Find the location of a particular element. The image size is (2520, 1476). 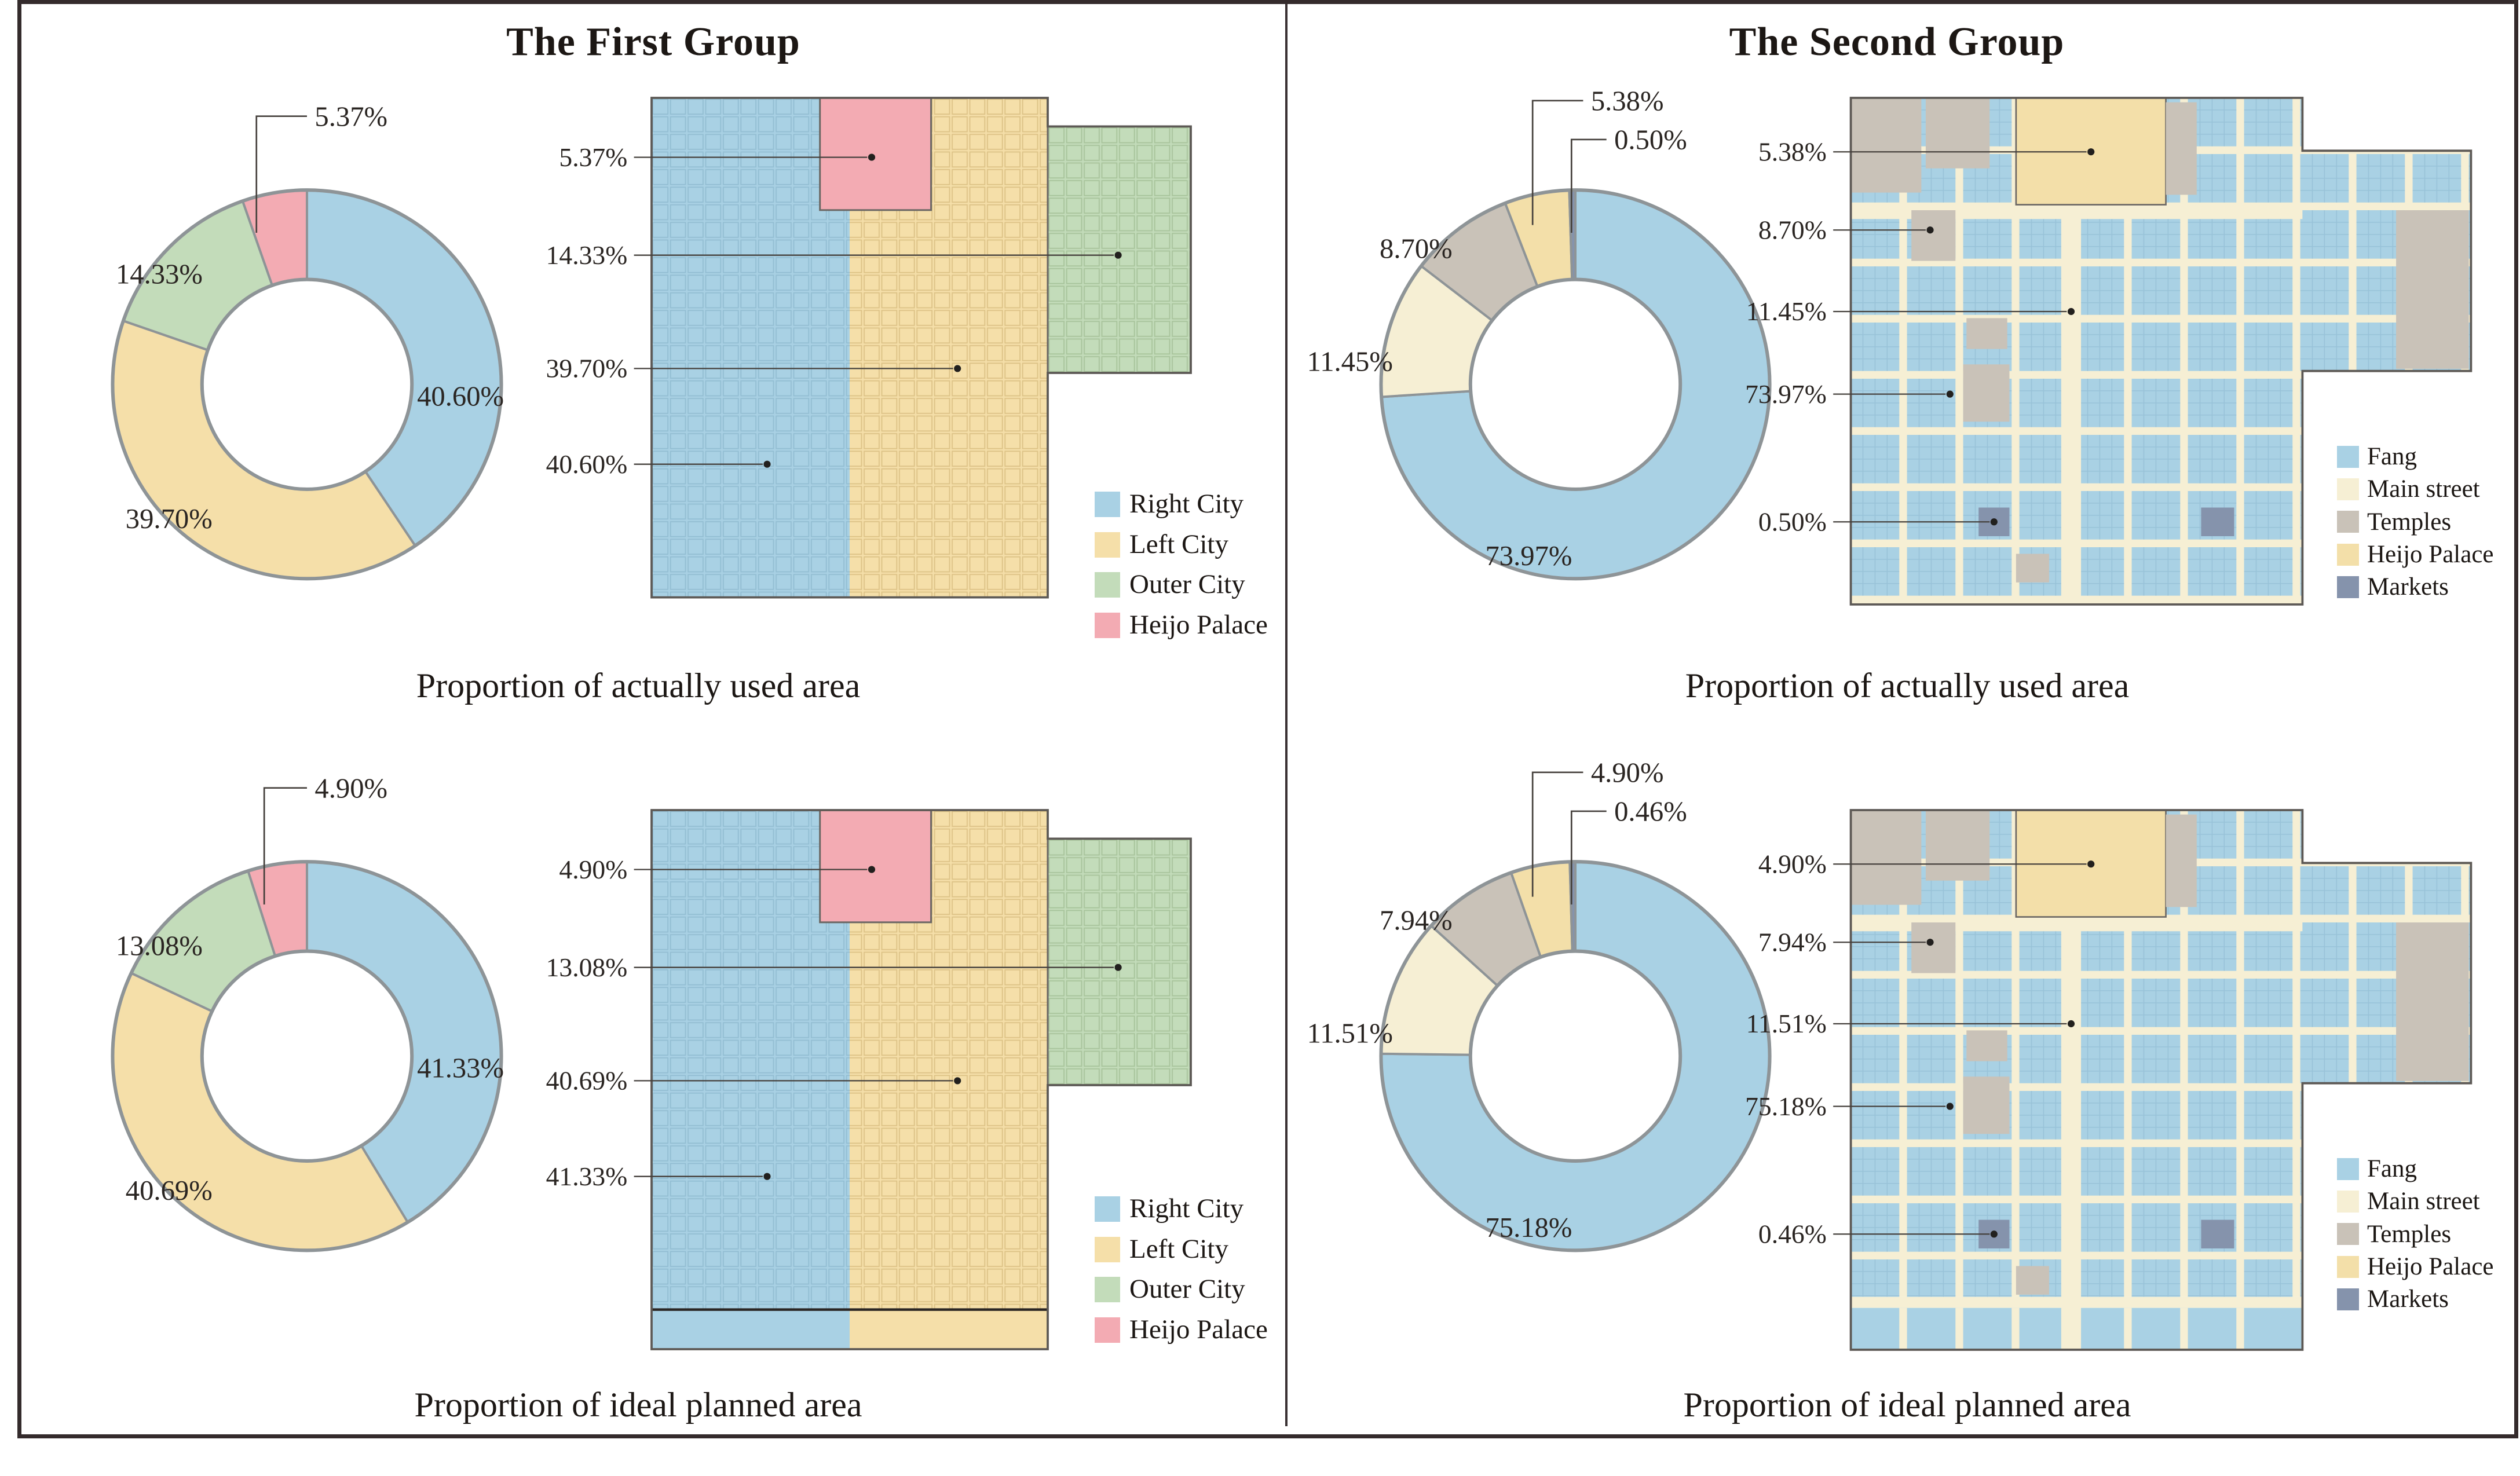

first-group-title: The First Group is located at coordinates (653, 42).